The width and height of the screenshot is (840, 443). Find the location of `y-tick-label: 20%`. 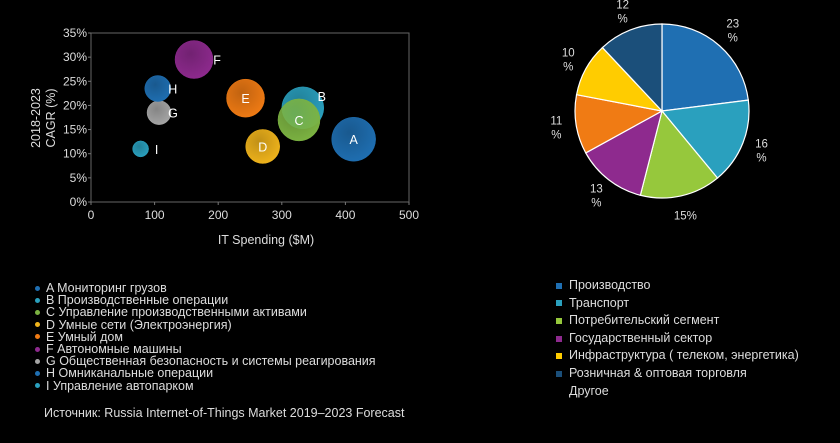

y-tick-label: 20% is located at coordinates (75, 105).